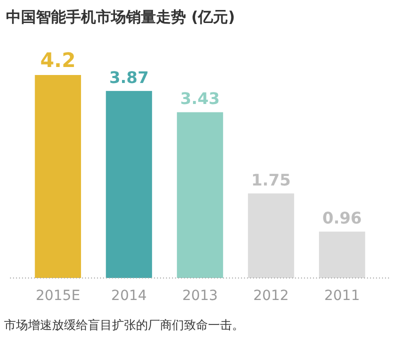  Describe the element at coordinates (58, 296) in the screenshot. I see `x-tick-label: 2015E` at that location.